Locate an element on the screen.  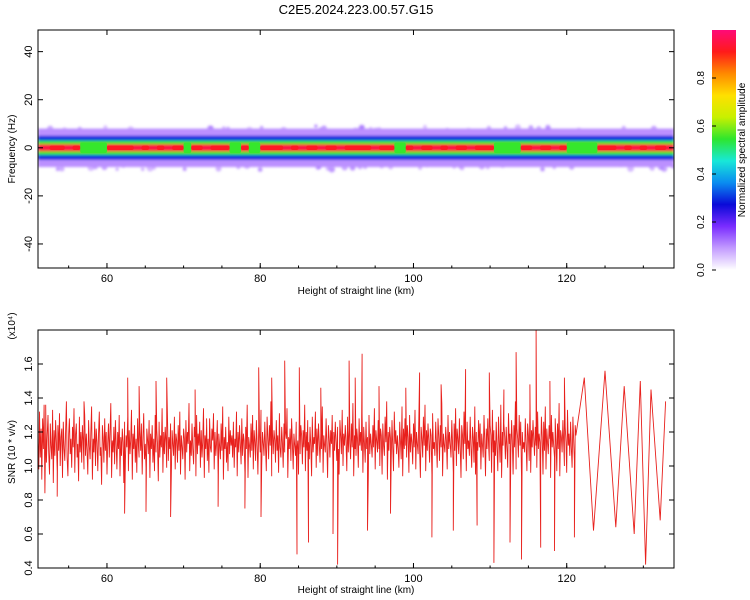
spectrogram-x-tick-label: 80 is located at coordinates (260, 279).